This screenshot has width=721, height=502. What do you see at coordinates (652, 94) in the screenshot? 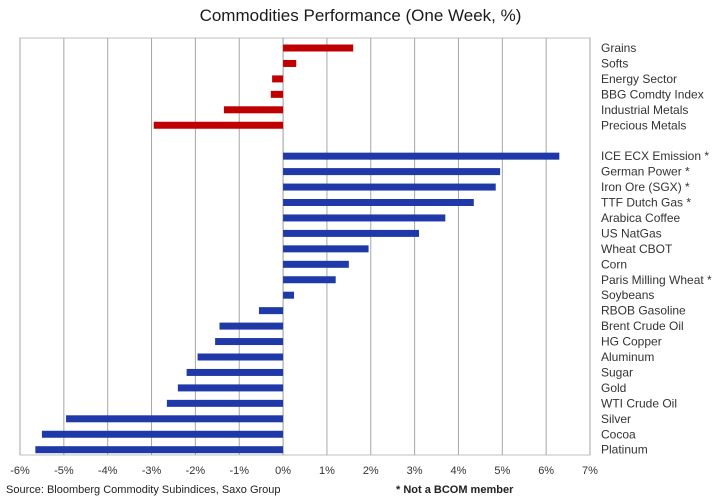
I see `category-label: BBG Comdty Index` at bounding box center [652, 94].